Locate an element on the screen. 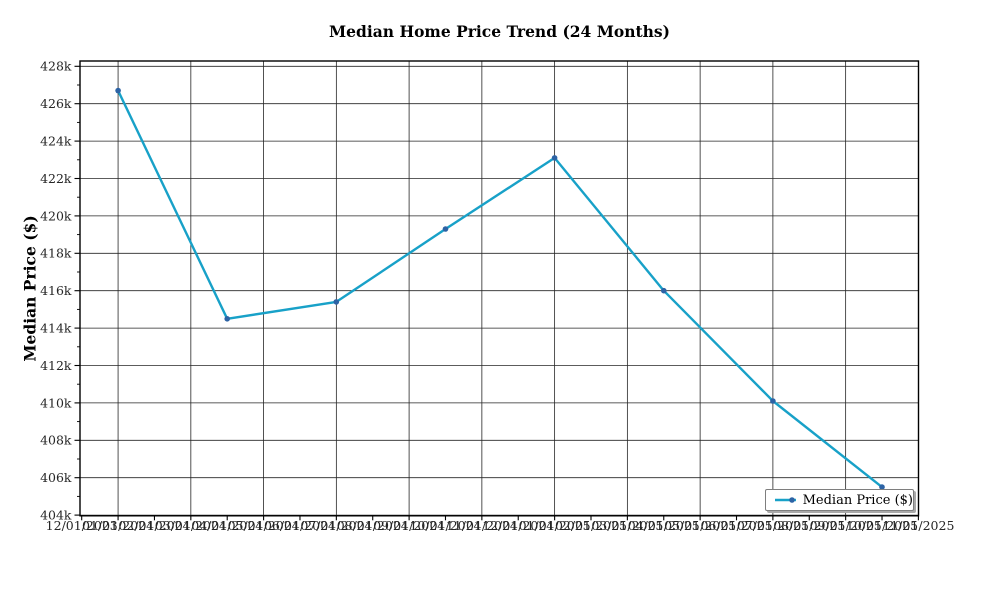 This screenshot has height=600, width=1000. y-tick-label: 408k is located at coordinates (56, 440).